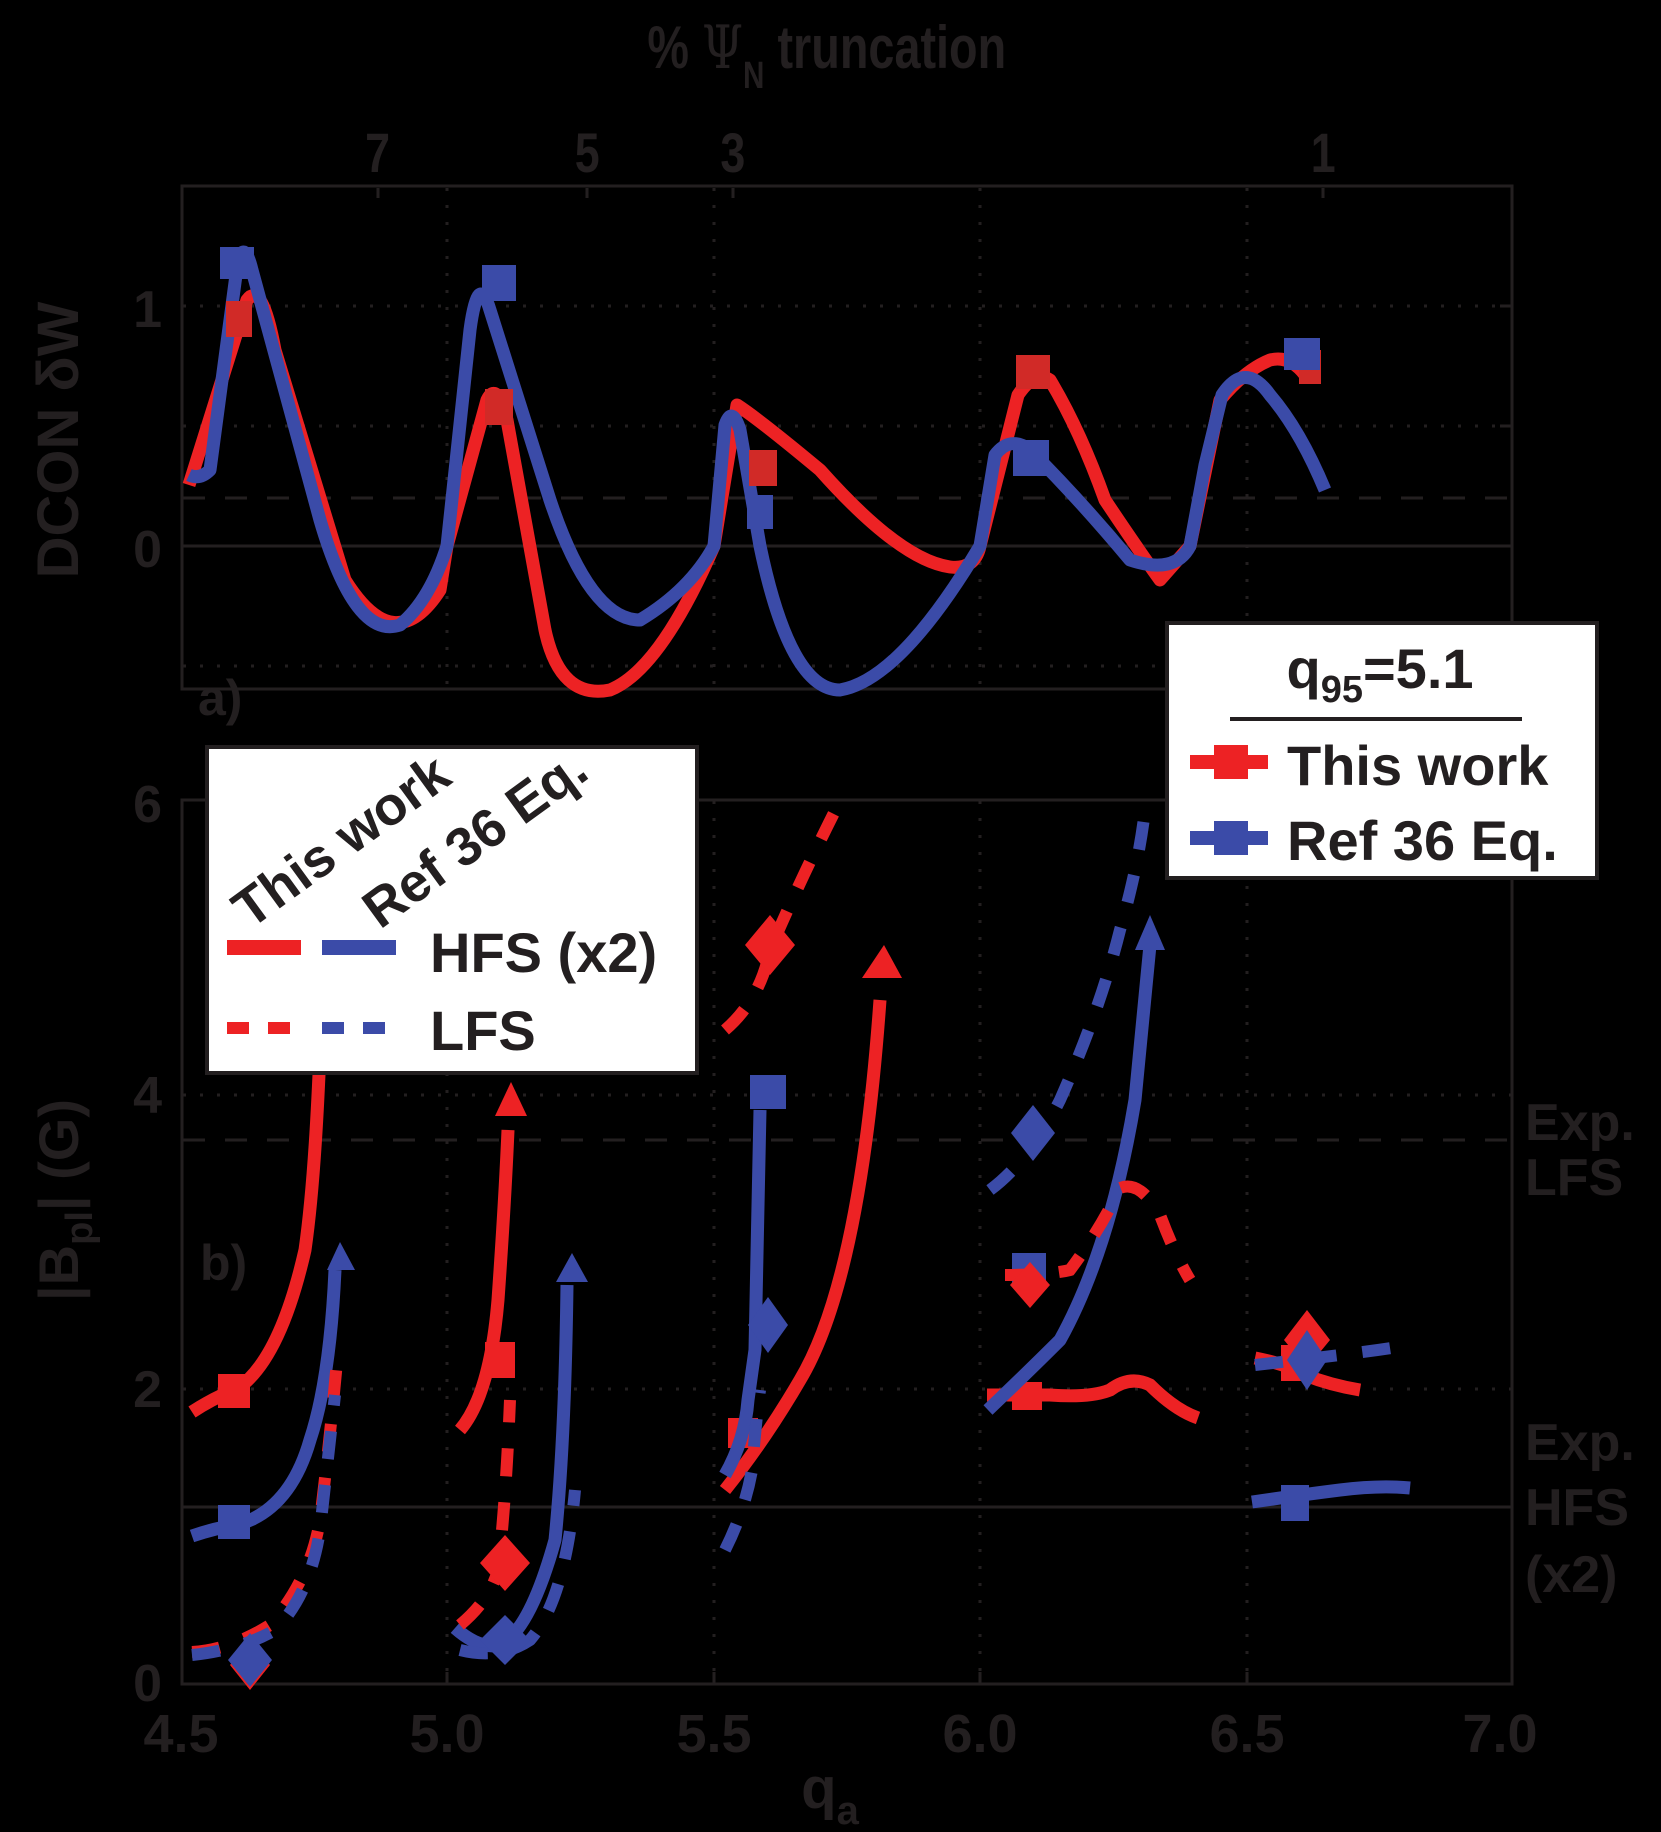 Image resolution: width=1661 pixels, height=1832 pixels. I want to click on top-axis-tick-marks, so click(943, 308).